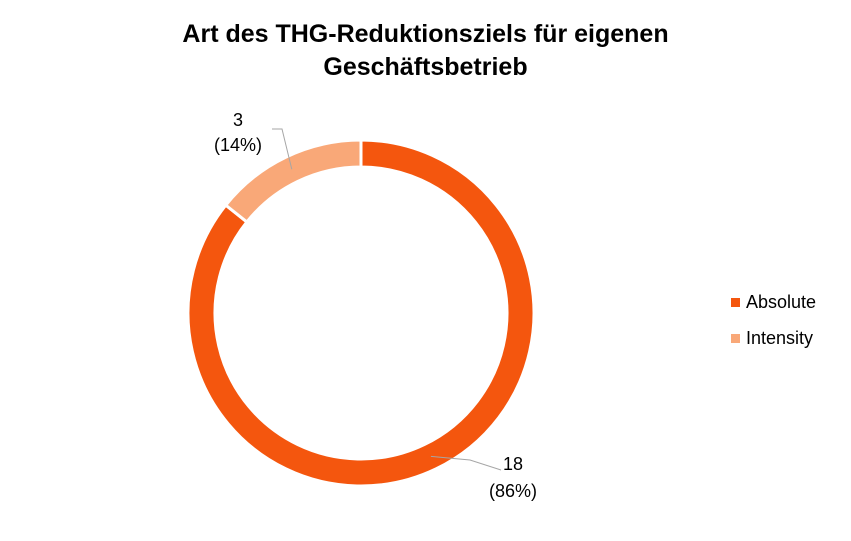 The width and height of the screenshot is (851, 541). Describe the element at coordinates (780, 337) in the screenshot. I see `legend-label-intensity: Intensity` at that location.